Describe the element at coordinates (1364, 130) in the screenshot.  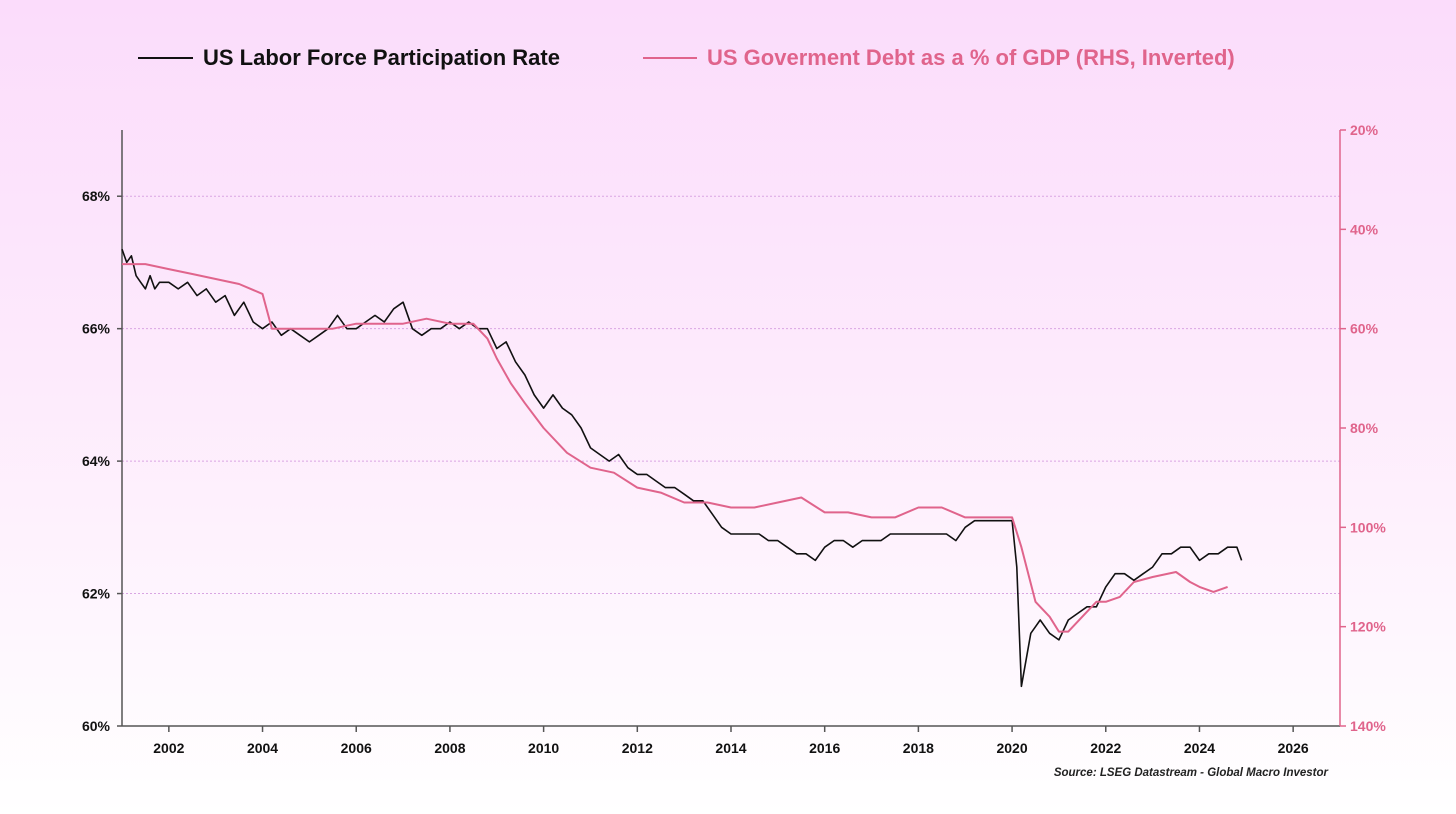
I see `right-tick-label: 20%` at that location.